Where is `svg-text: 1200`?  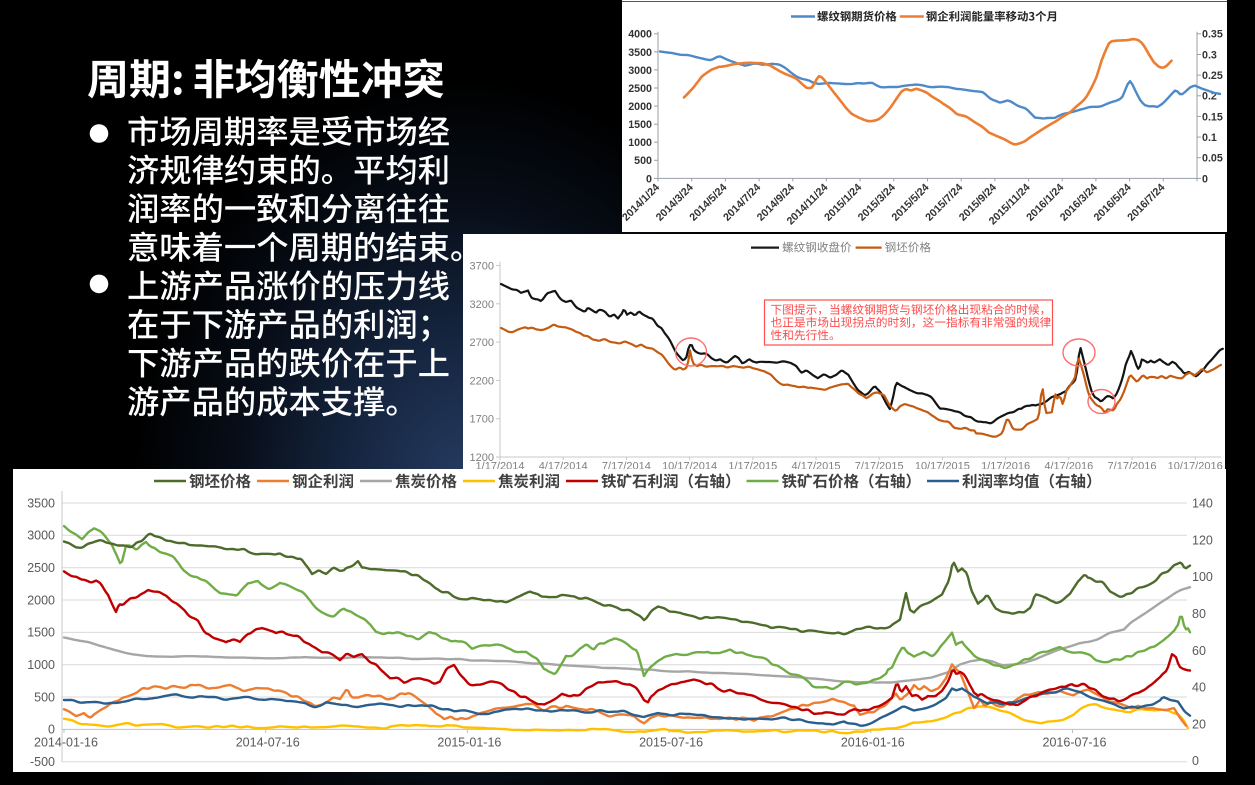 svg-text: 1200 is located at coordinates (482, 458).